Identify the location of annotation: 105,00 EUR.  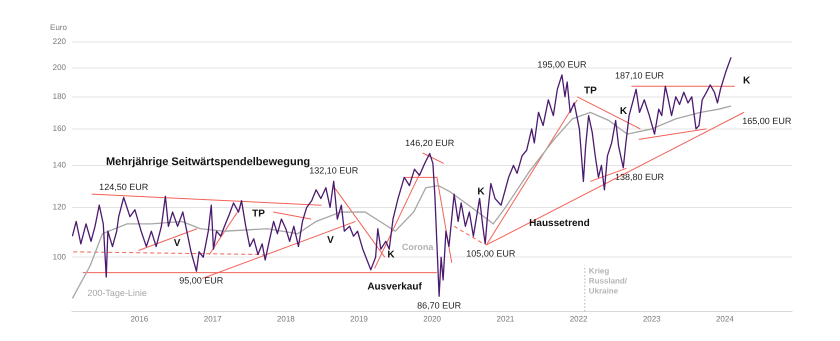
(491, 253).